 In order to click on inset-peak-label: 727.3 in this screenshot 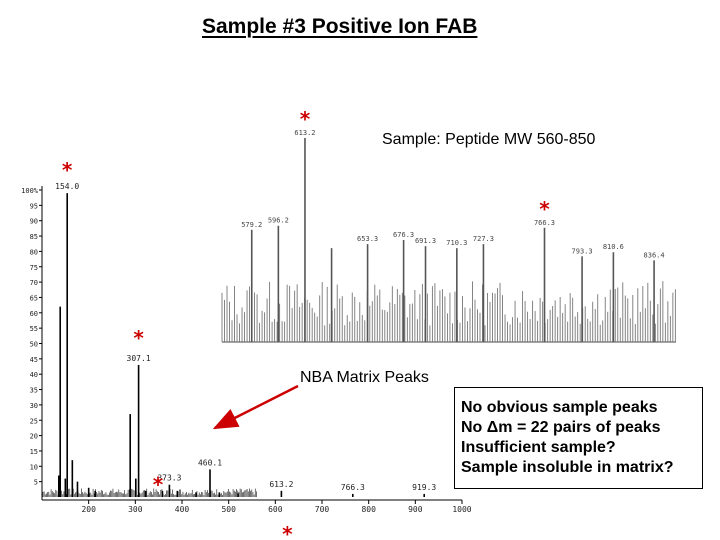, I will do `click(483, 239)`.